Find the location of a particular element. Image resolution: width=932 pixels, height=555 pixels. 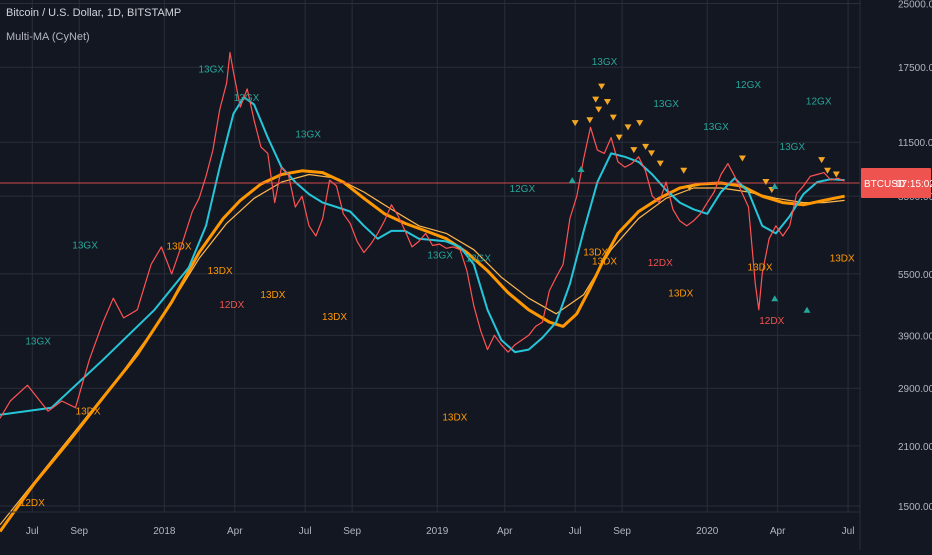

y-tick-label: 11500.00 is located at coordinates (915, 143).